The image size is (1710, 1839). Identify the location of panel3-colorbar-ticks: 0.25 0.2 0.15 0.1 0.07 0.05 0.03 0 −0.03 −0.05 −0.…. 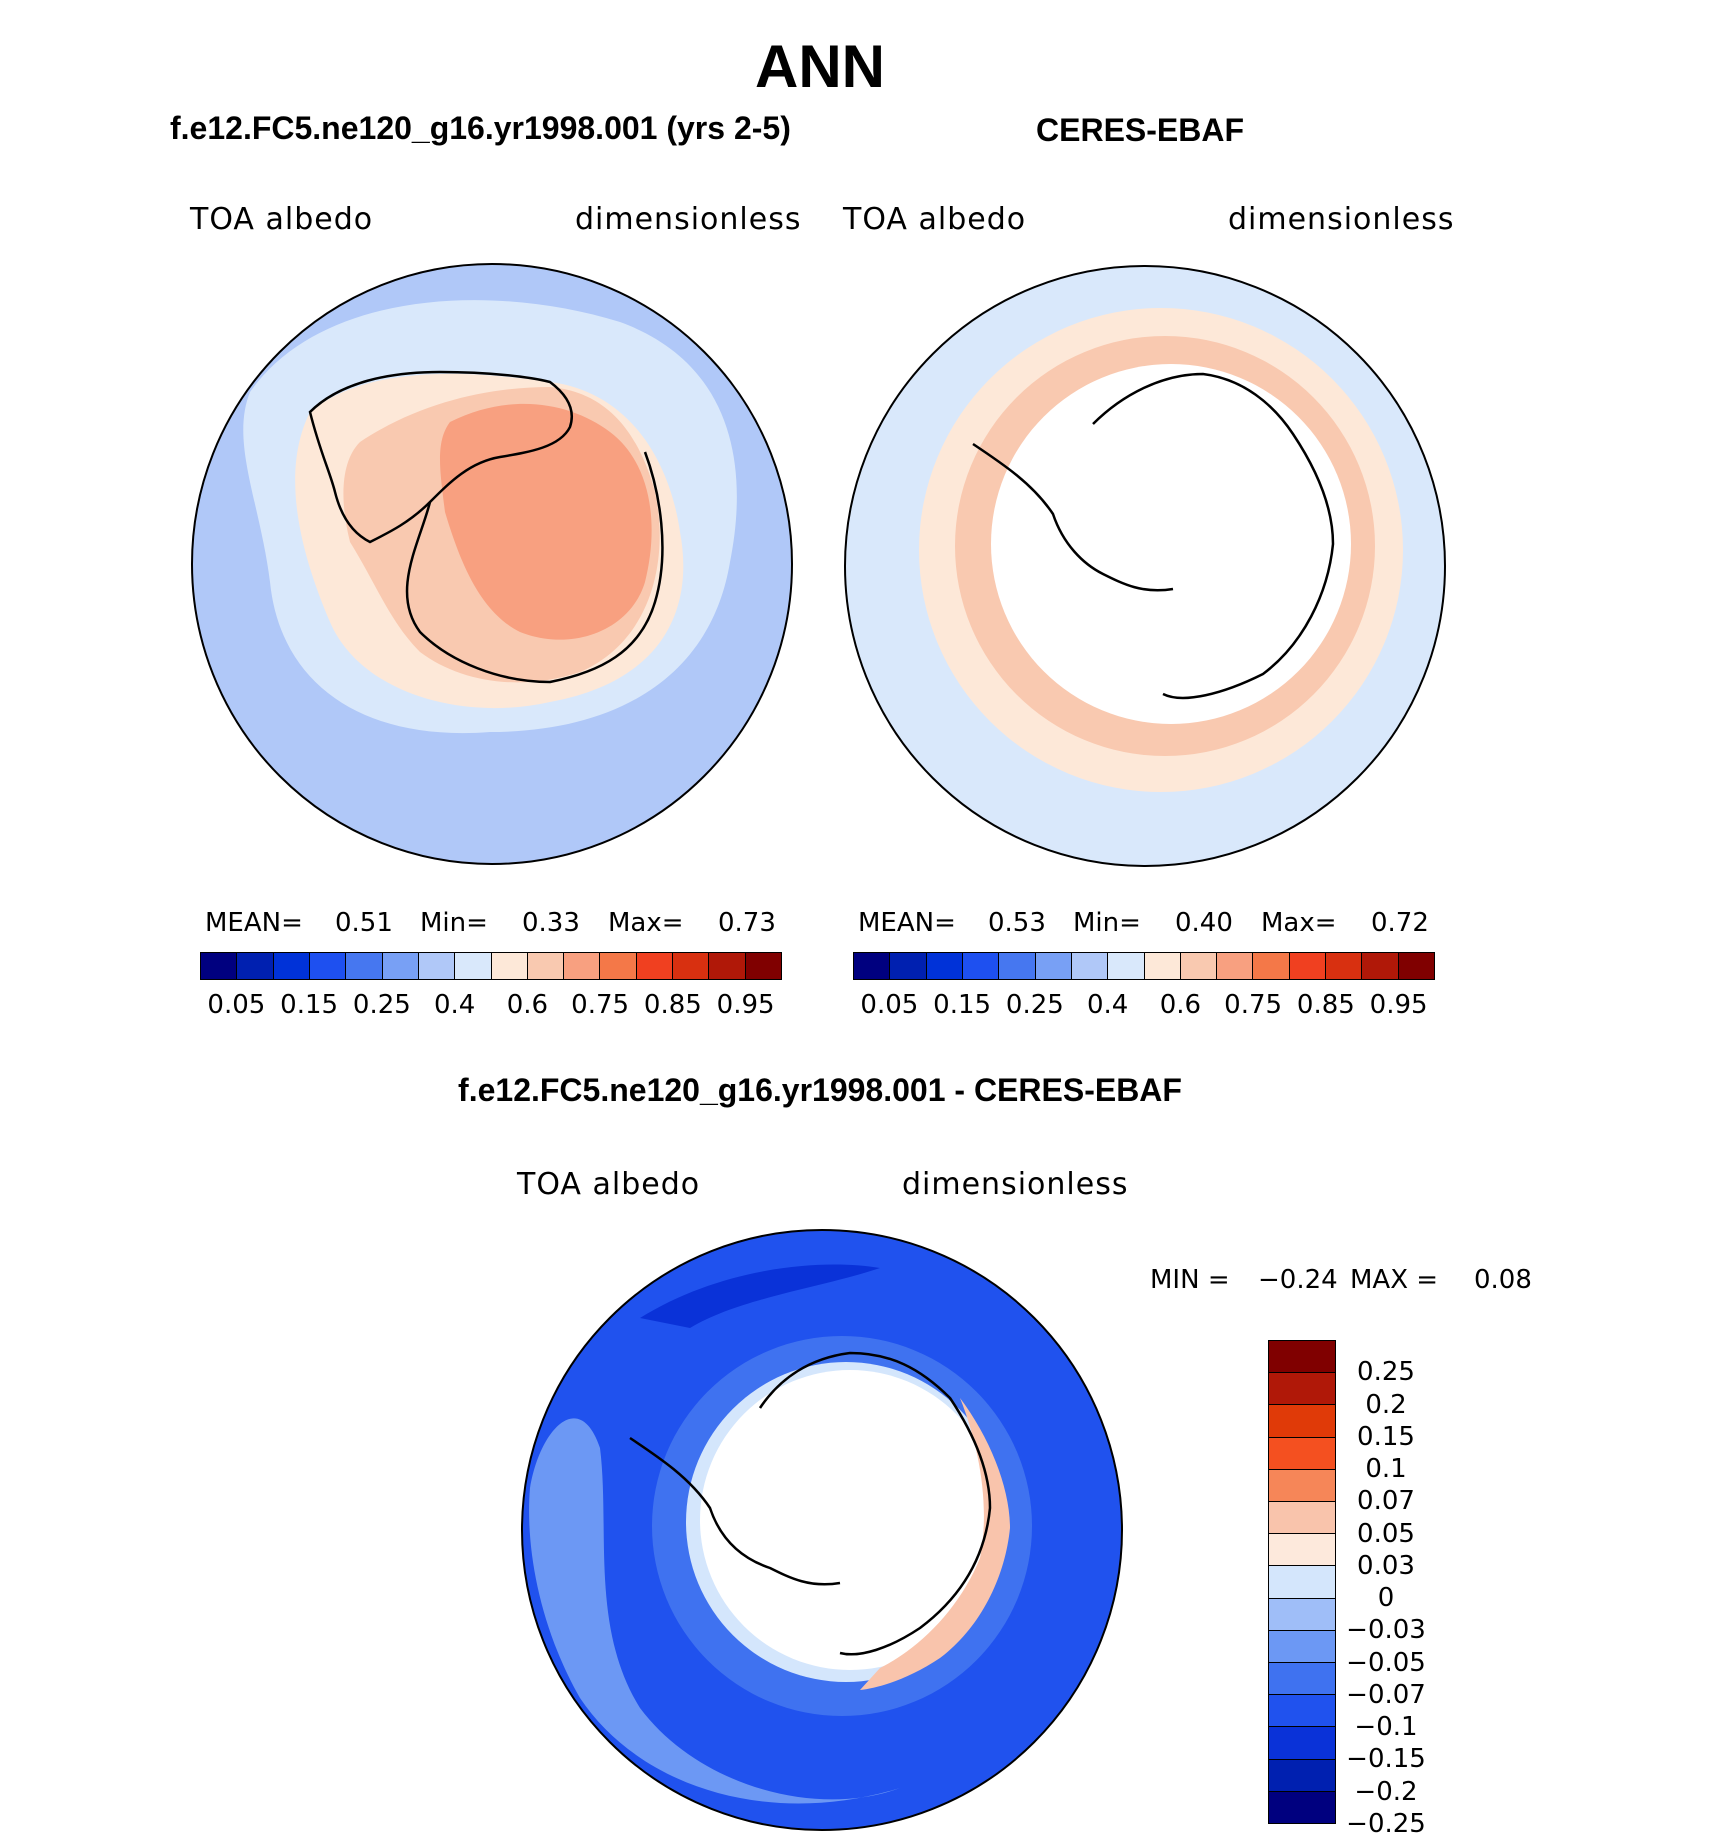
(1391, 1589).